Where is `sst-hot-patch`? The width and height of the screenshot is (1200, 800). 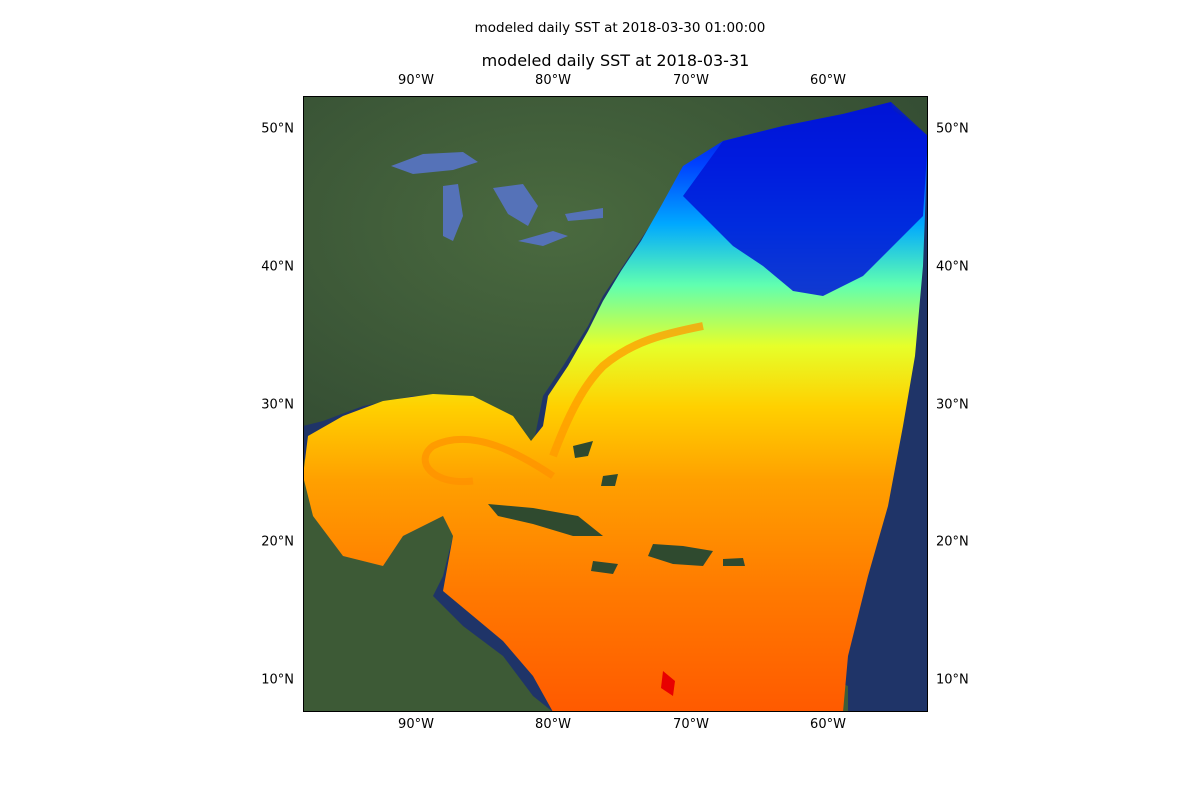
sst-hot-patch is located at coordinates (668, 683).